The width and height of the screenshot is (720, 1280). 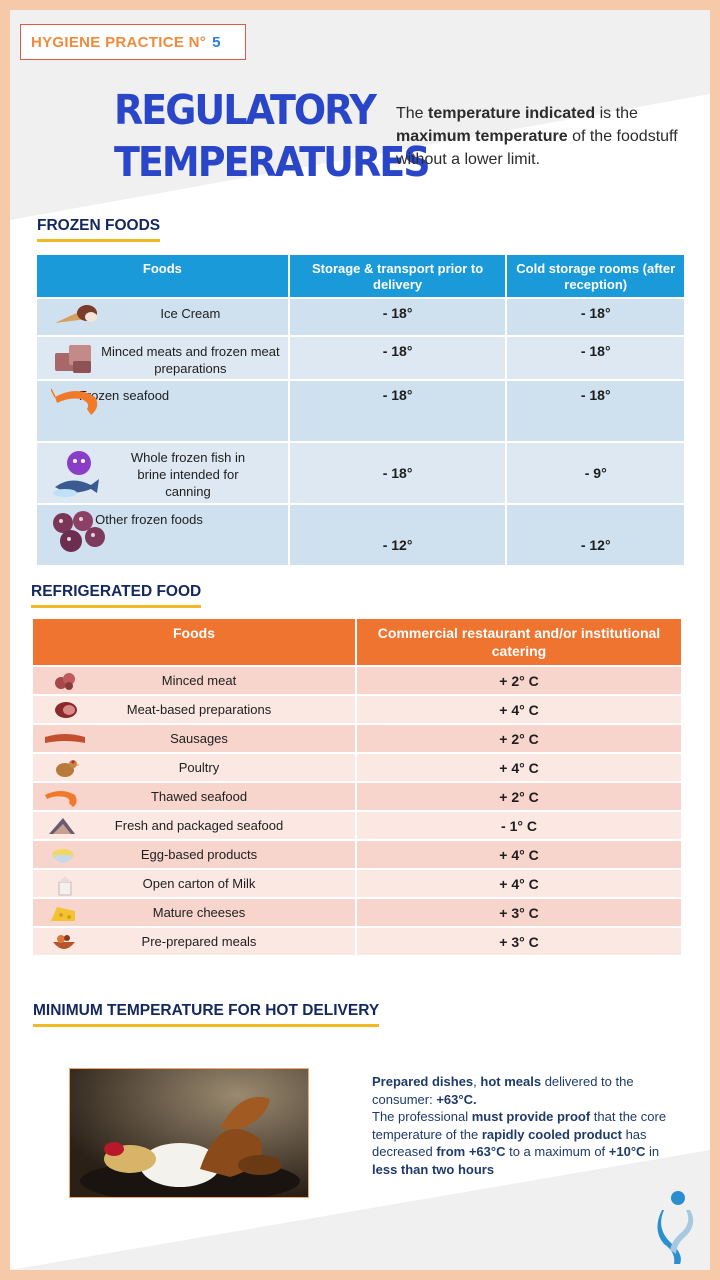 I want to click on food-label: Egg-based products, so click(x=199, y=854).